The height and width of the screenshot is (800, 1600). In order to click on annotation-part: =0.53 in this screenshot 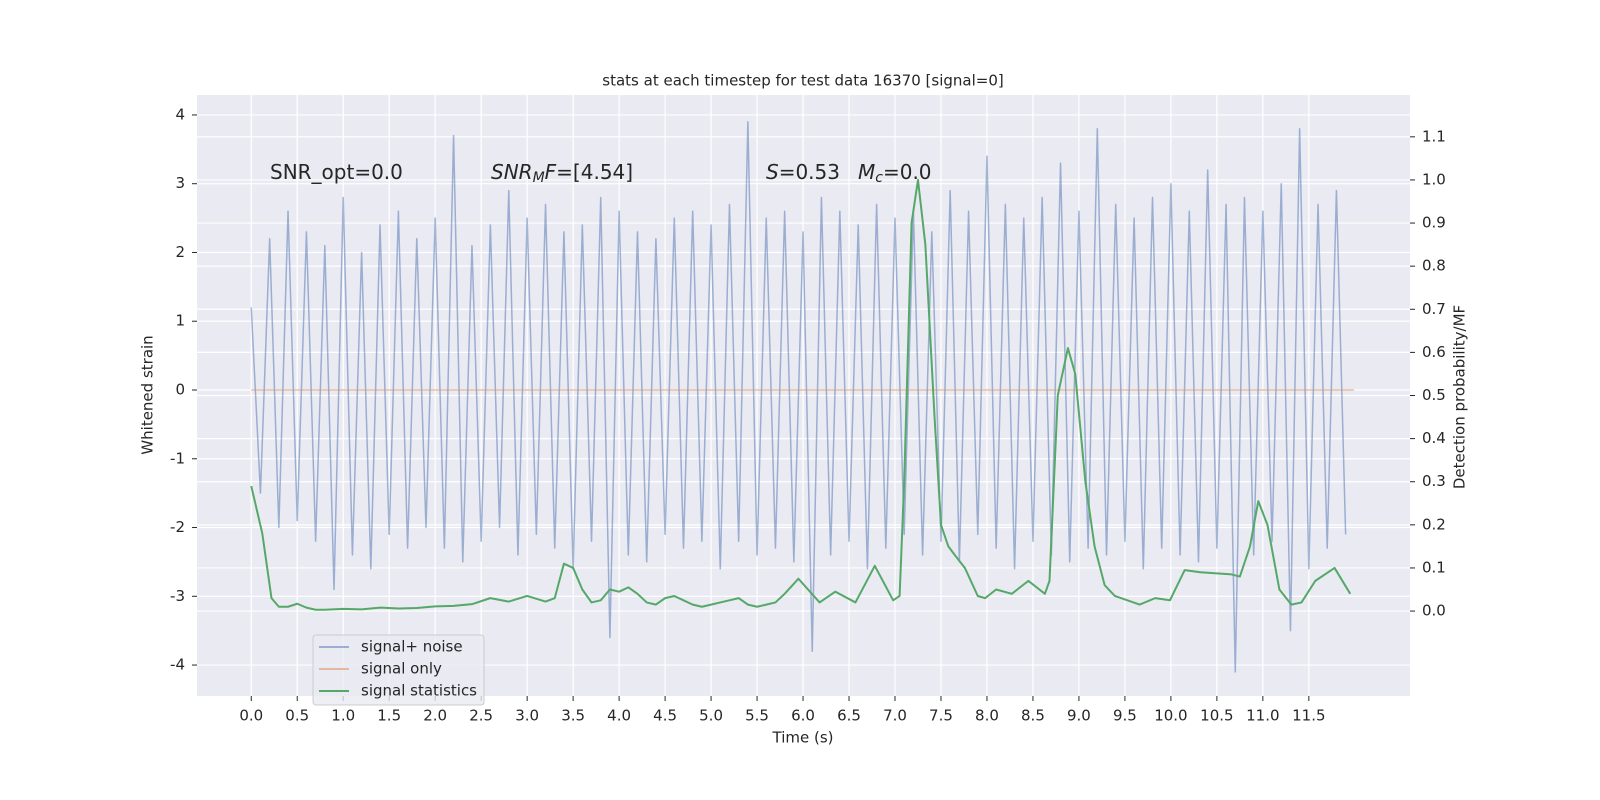, I will do `click(809, 172)`.